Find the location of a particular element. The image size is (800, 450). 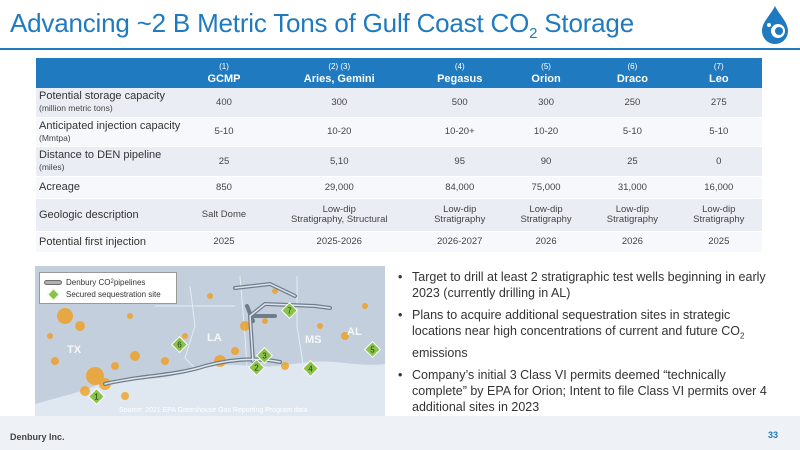

table-cell: 16,000 is located at coordinates (718, 187).